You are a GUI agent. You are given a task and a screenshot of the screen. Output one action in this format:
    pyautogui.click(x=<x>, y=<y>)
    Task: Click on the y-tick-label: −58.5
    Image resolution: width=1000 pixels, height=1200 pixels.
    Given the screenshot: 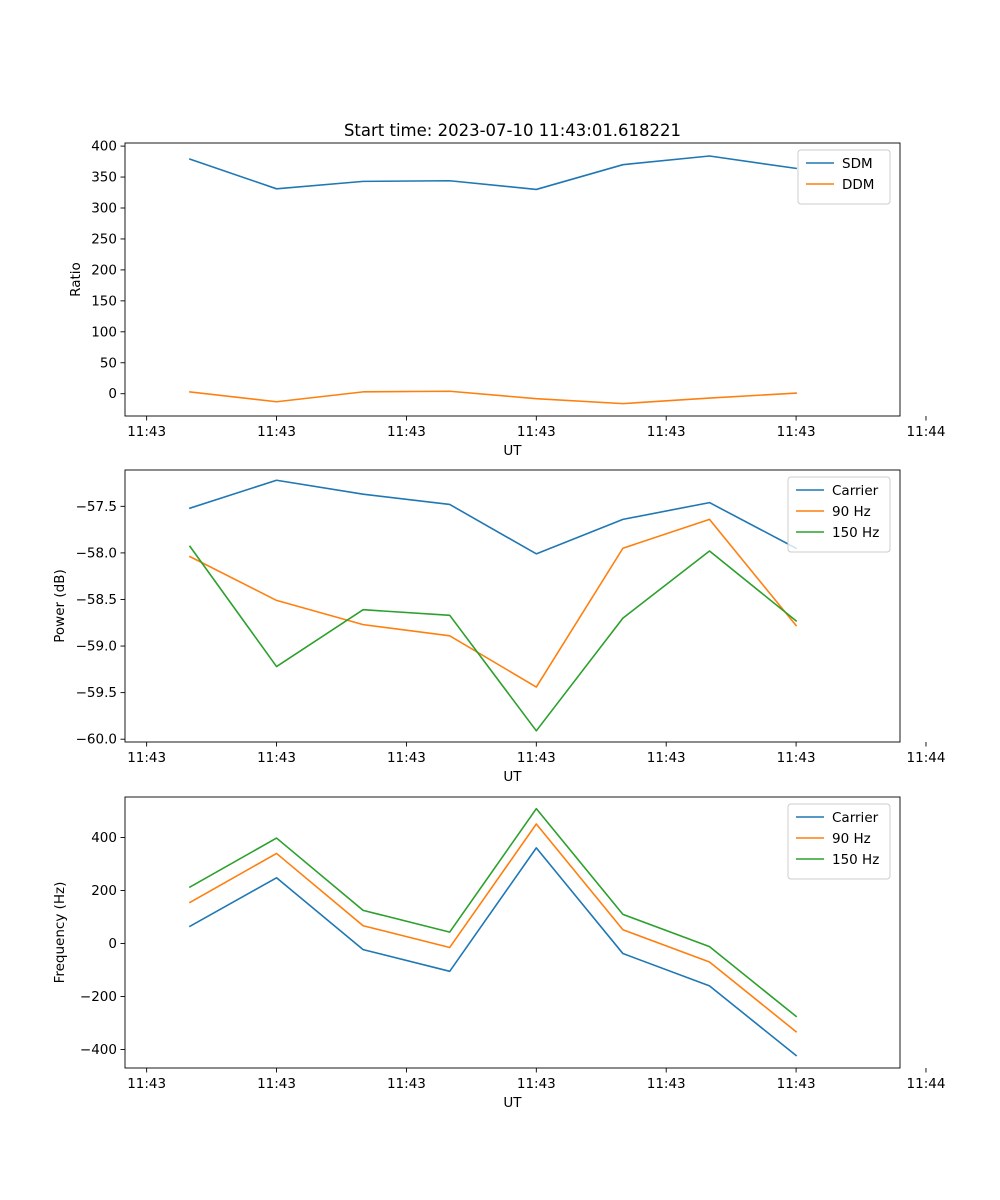 What is the action you would take?
    pyautogui.click(x=96, y=600)
    